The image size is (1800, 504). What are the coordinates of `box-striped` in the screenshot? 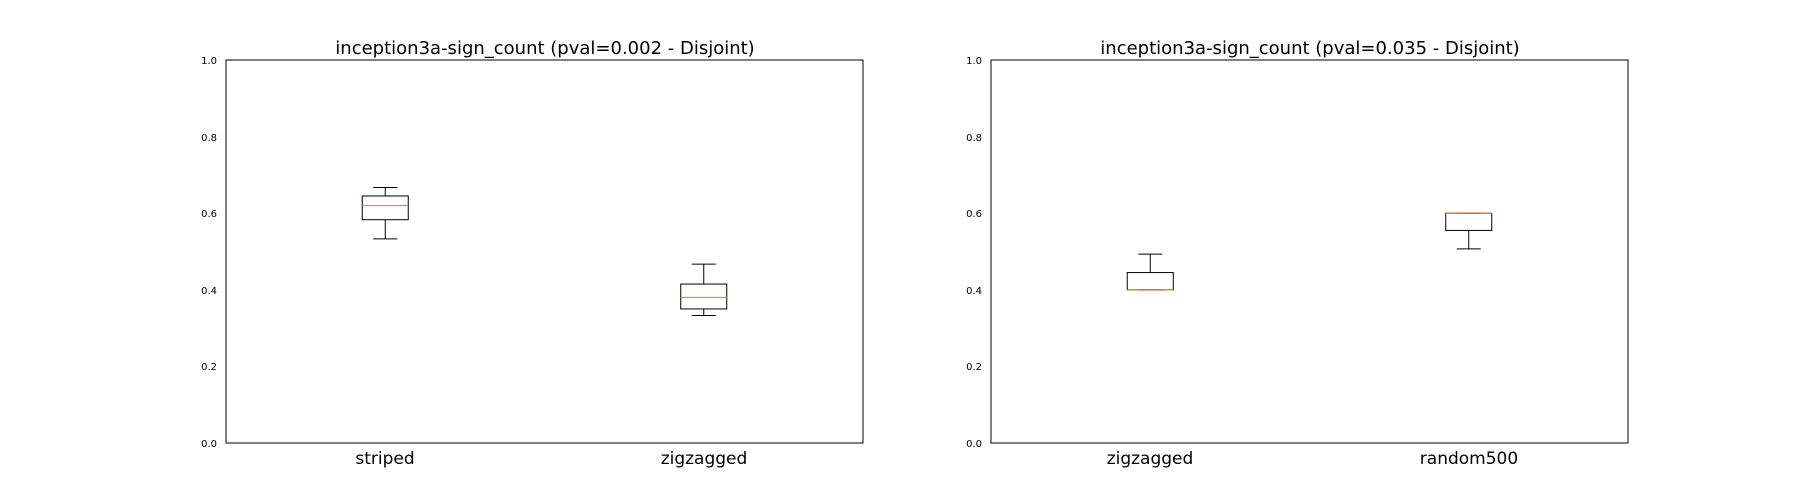 It's located at (385, 213).